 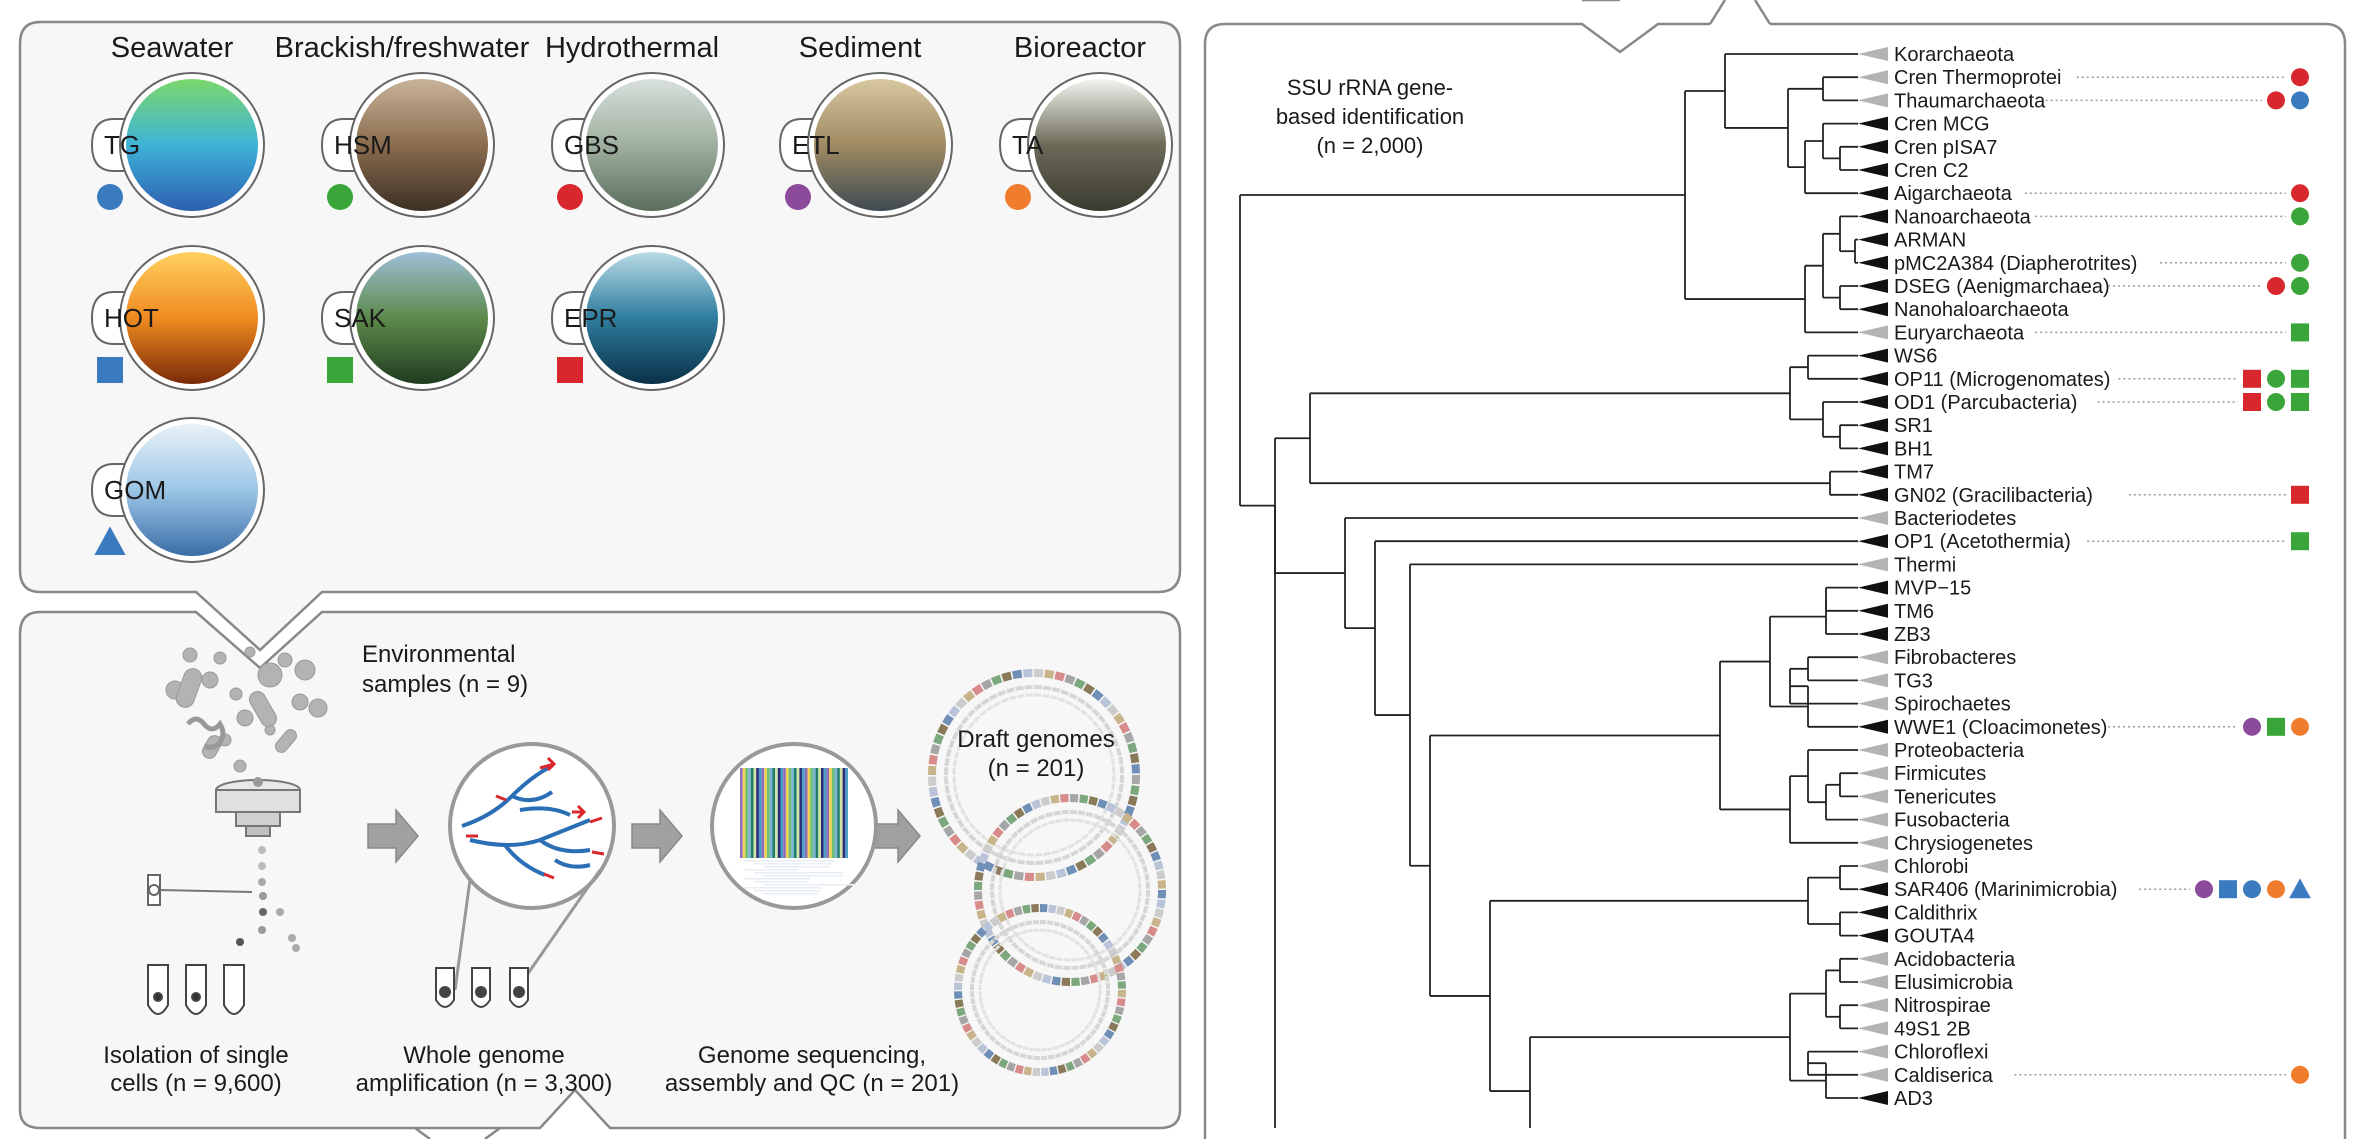 I want to click on tree-leaf: WS6, so click(x=1897, y=357).